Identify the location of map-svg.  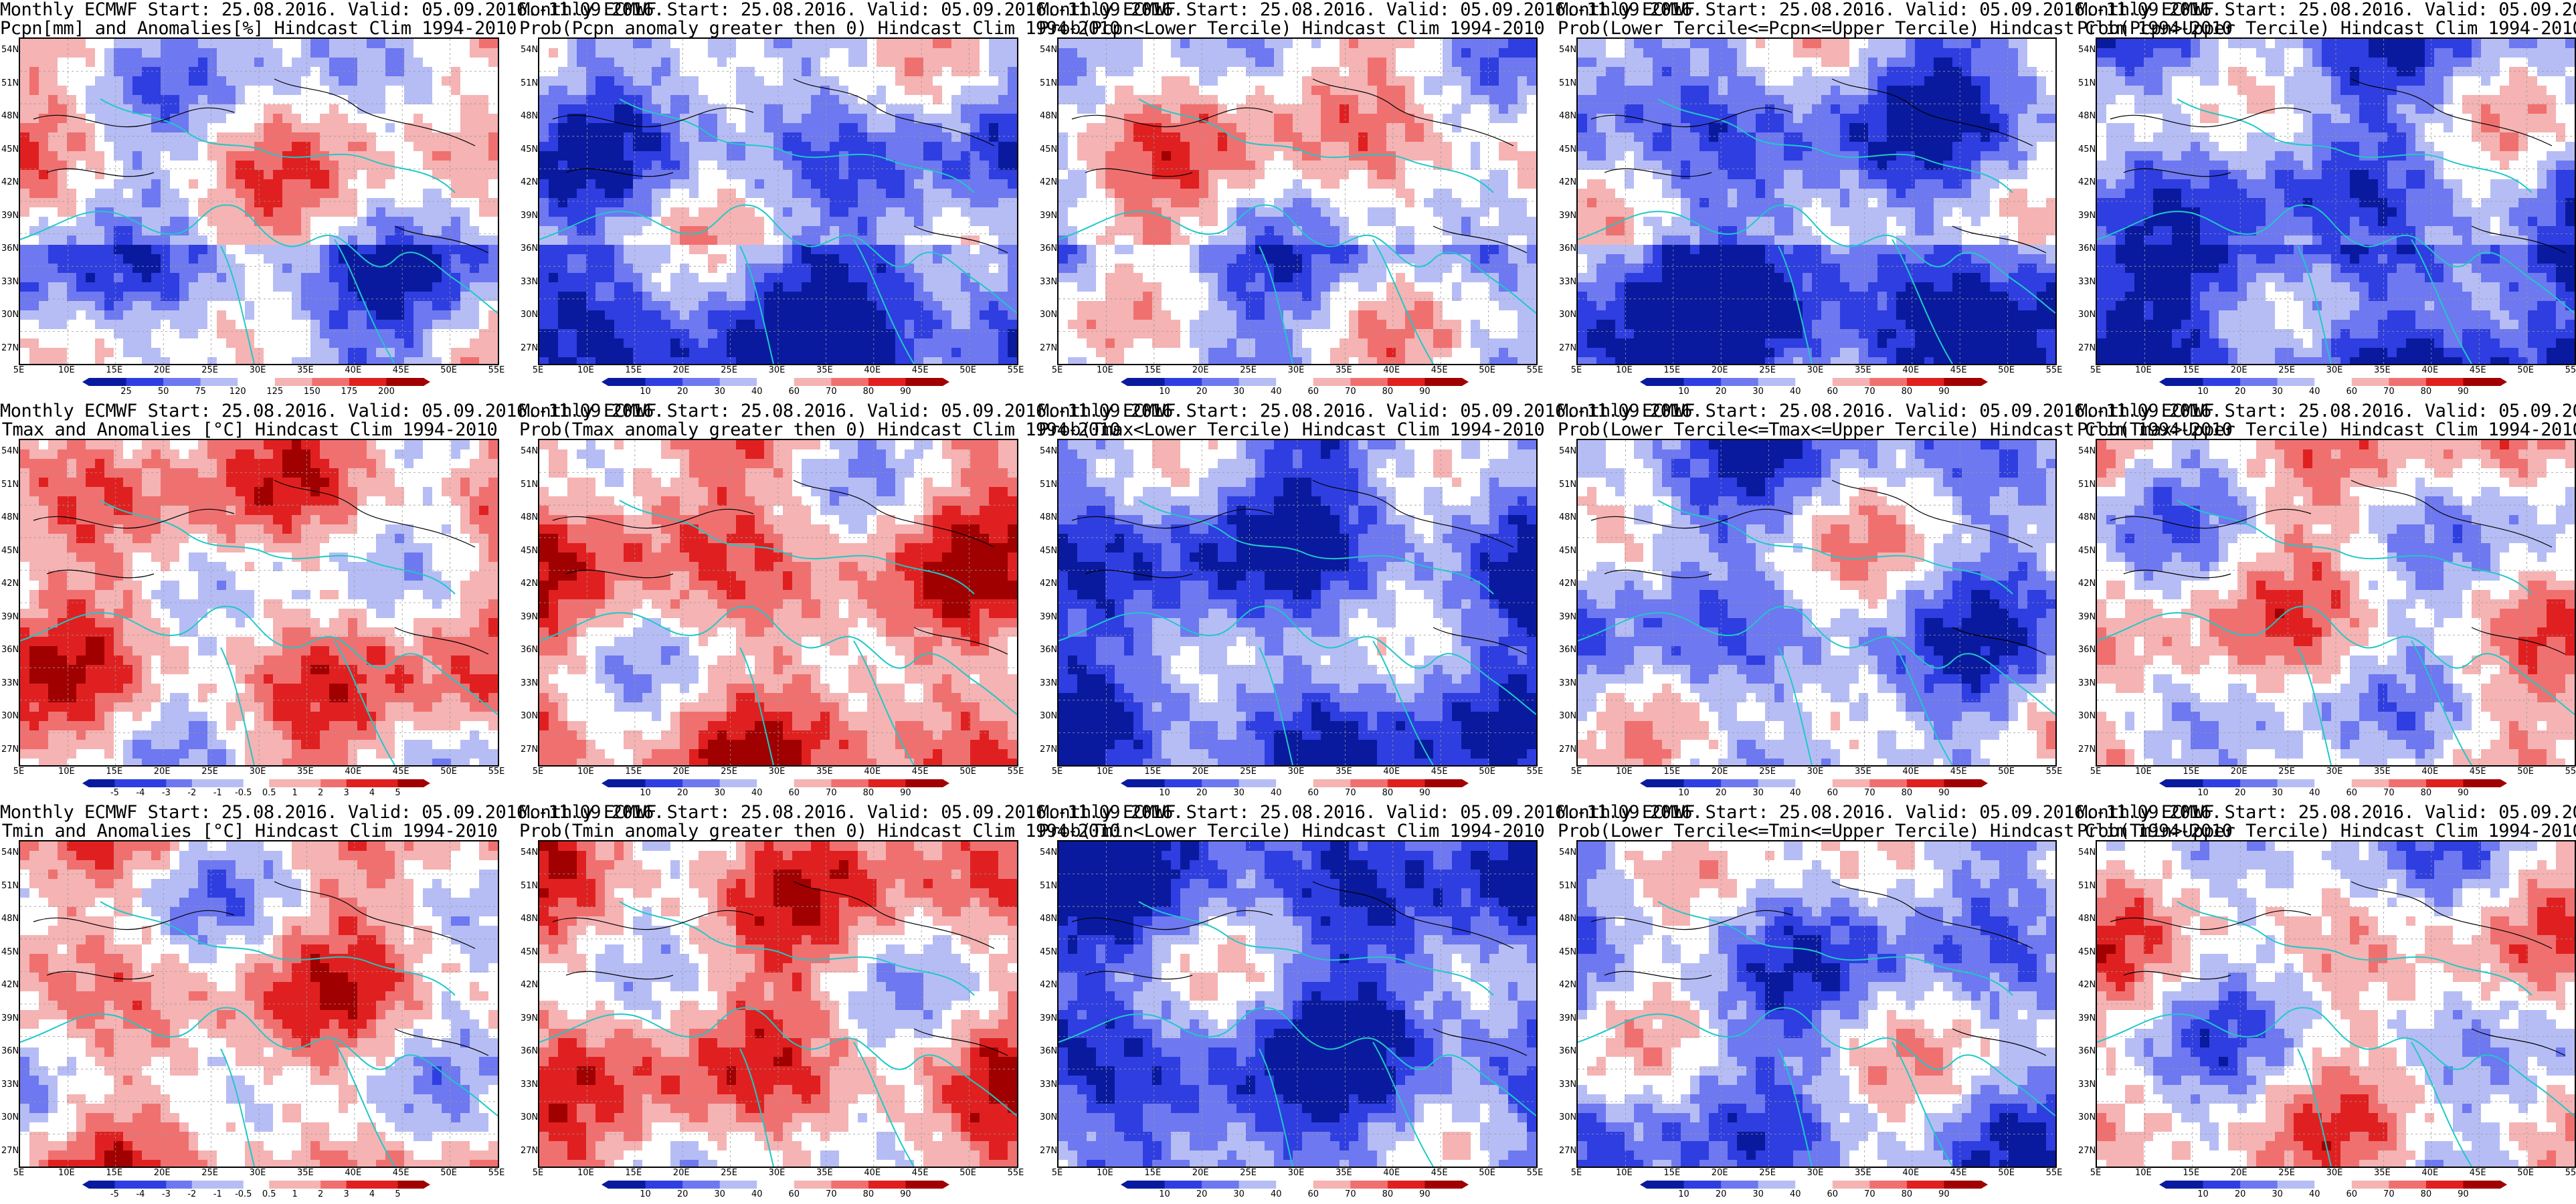
(778, 201).